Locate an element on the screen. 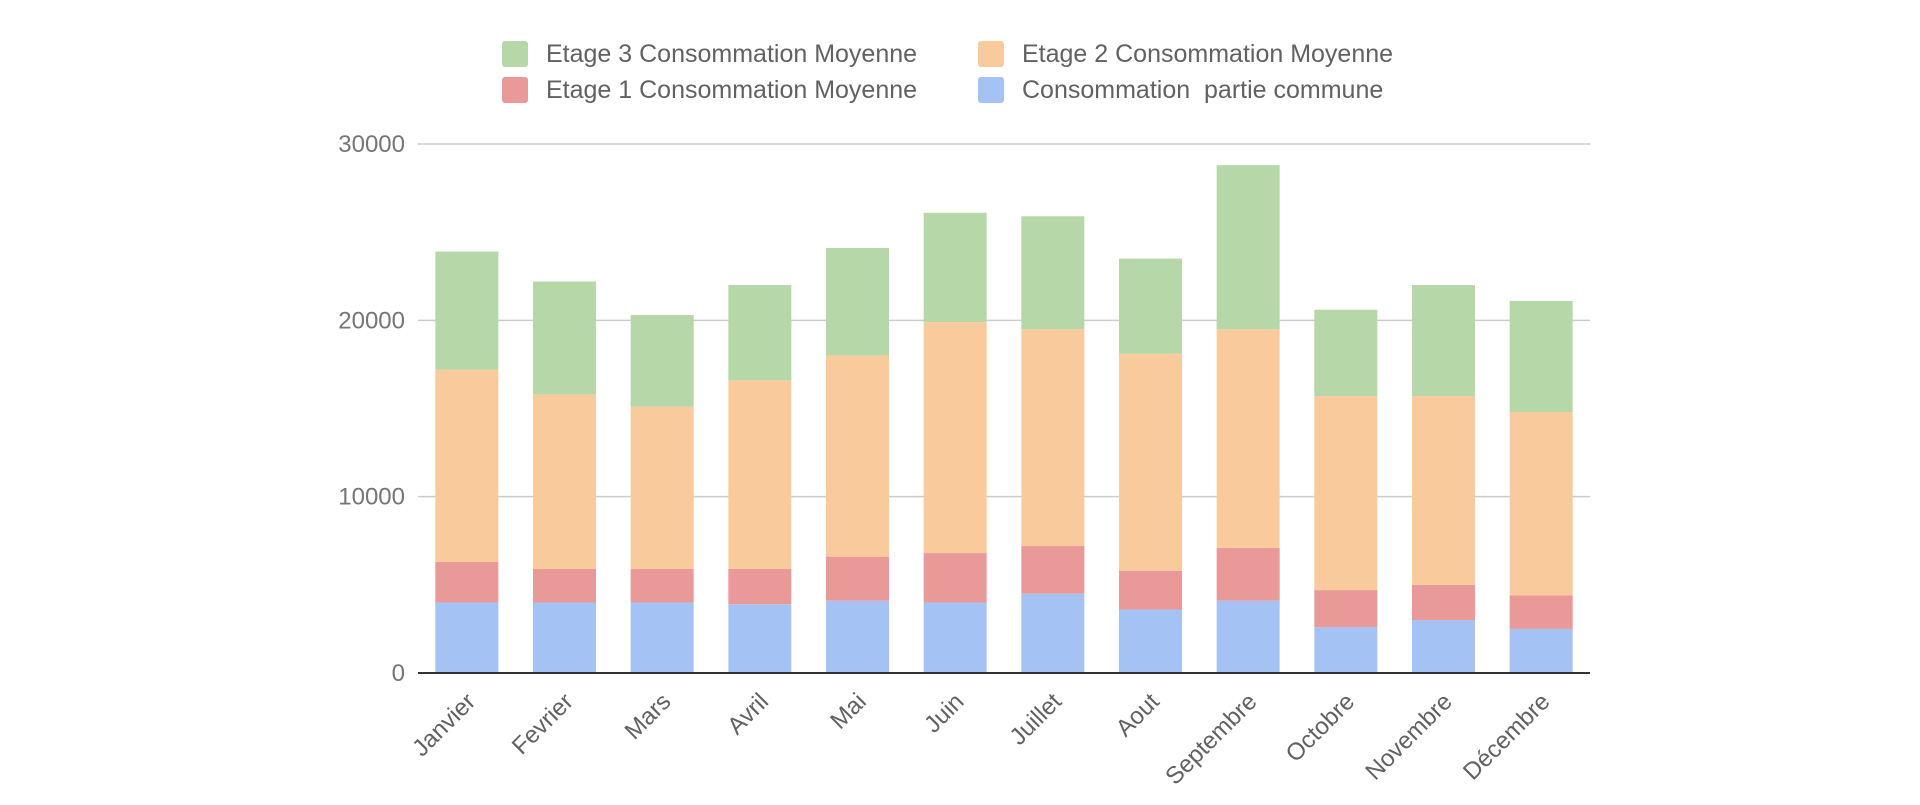  bar-segment-etage-3-consommation-moyenne-novembre is located at coordinates (1443, 341).